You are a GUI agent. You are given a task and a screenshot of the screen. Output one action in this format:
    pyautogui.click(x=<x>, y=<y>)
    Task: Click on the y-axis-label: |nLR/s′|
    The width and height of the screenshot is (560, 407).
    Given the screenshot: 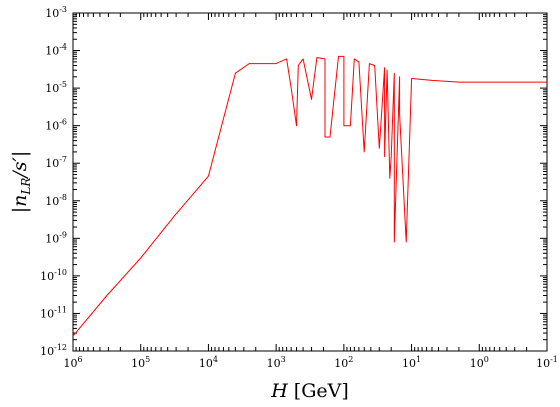 What is the action you would take?
    pyautogui.click(x=21, y=182)
    